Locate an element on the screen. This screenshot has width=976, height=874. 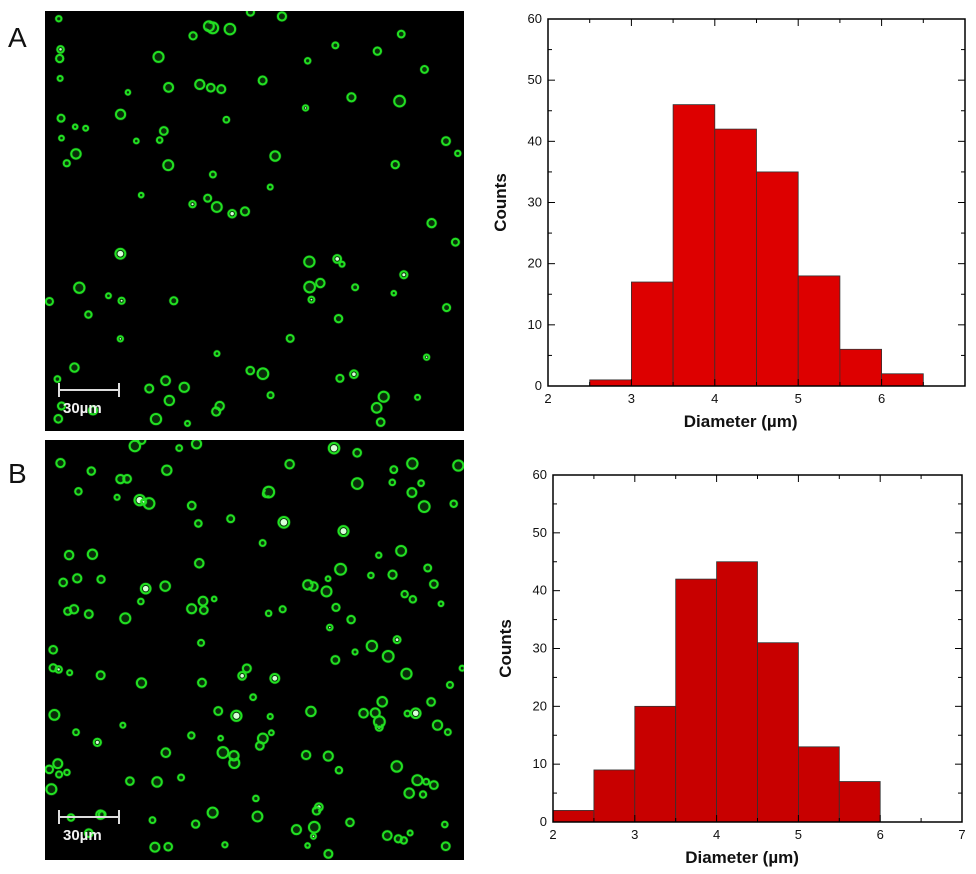
x-tick-label: 3 is located at coordinates (634, 834).